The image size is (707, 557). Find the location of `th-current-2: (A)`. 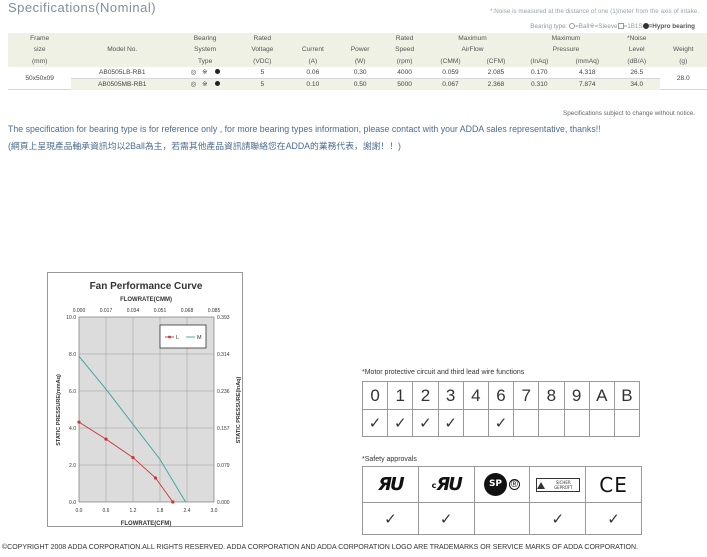

th-current-2: (A) is located at coordinates (313, 61).